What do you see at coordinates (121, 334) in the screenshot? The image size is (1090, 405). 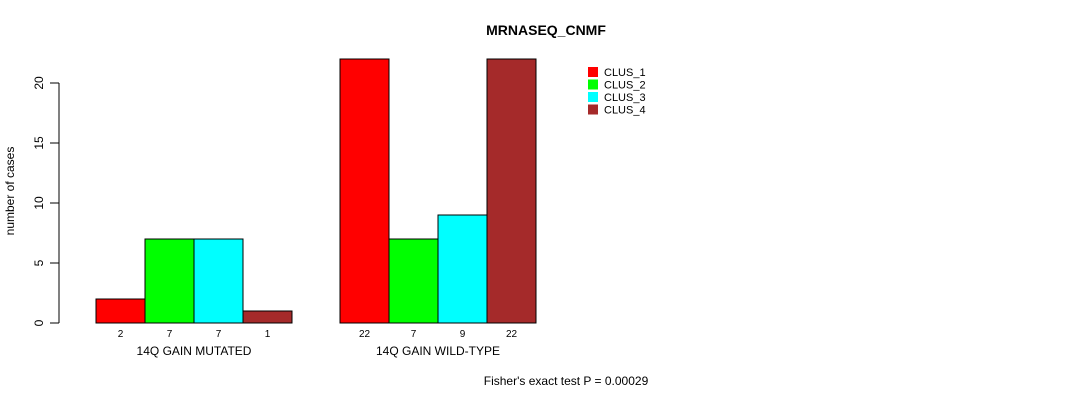 I see `bar-value-label: 2` at bounding box center [121, 334].